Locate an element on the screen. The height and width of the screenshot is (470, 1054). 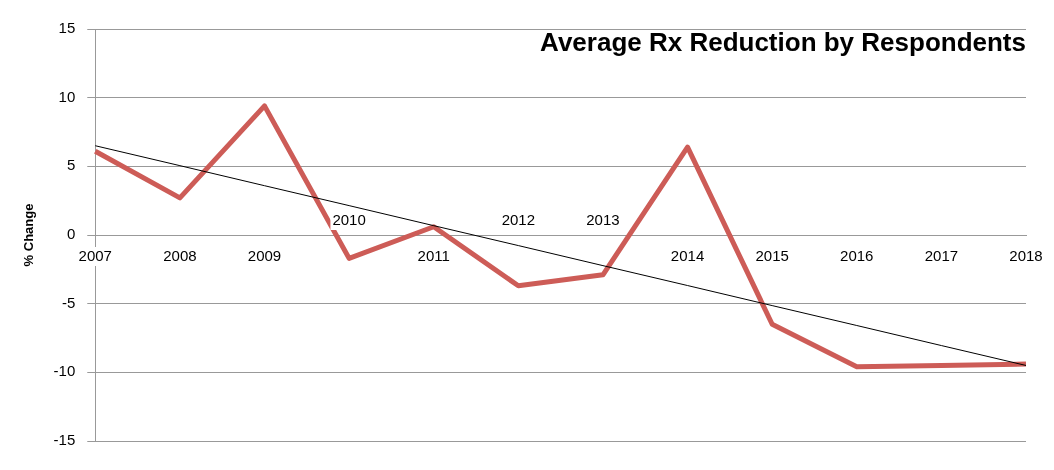
x-tick-label: 2017 is located at coordinates (941, 255).